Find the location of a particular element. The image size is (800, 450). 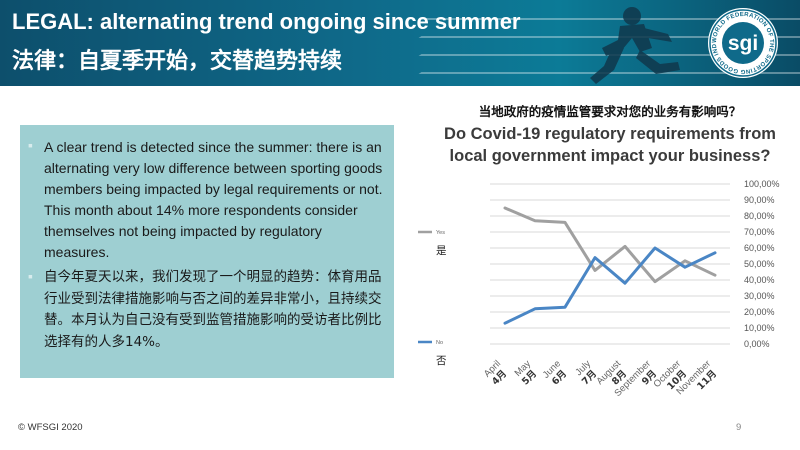

y-tick-label: 0,00% is located at coordinates (757, 344).